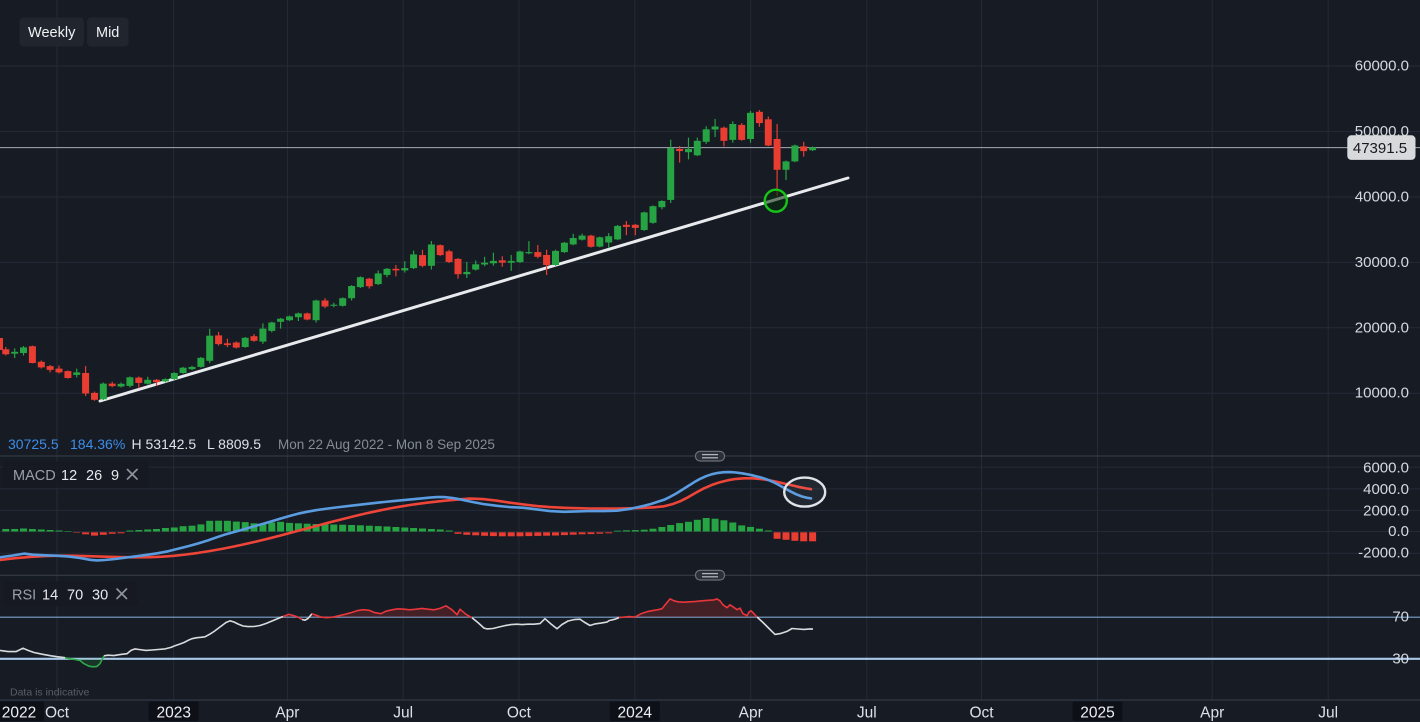  Describe the element at coordinates (24, 596) in the screenshot. I see `svg-text: RSI` at that location.